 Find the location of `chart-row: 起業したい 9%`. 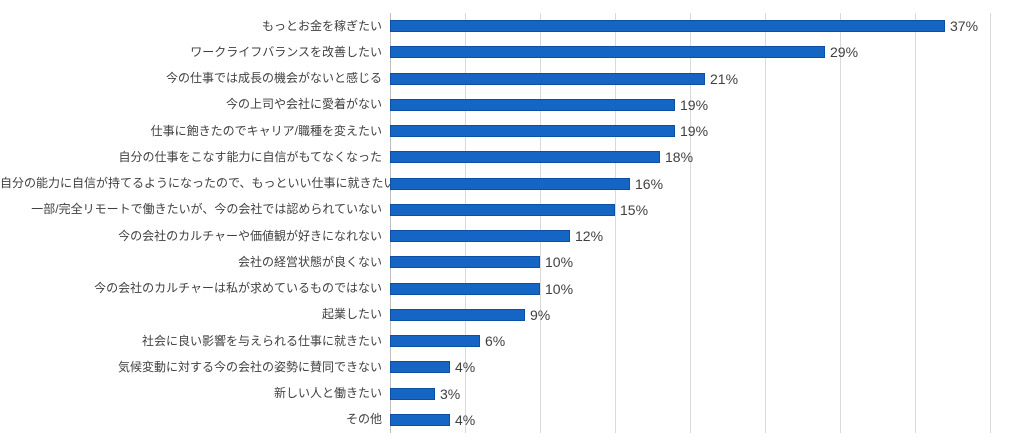

chart-row: 起業したい 9% is located at coordinates (504, 315).